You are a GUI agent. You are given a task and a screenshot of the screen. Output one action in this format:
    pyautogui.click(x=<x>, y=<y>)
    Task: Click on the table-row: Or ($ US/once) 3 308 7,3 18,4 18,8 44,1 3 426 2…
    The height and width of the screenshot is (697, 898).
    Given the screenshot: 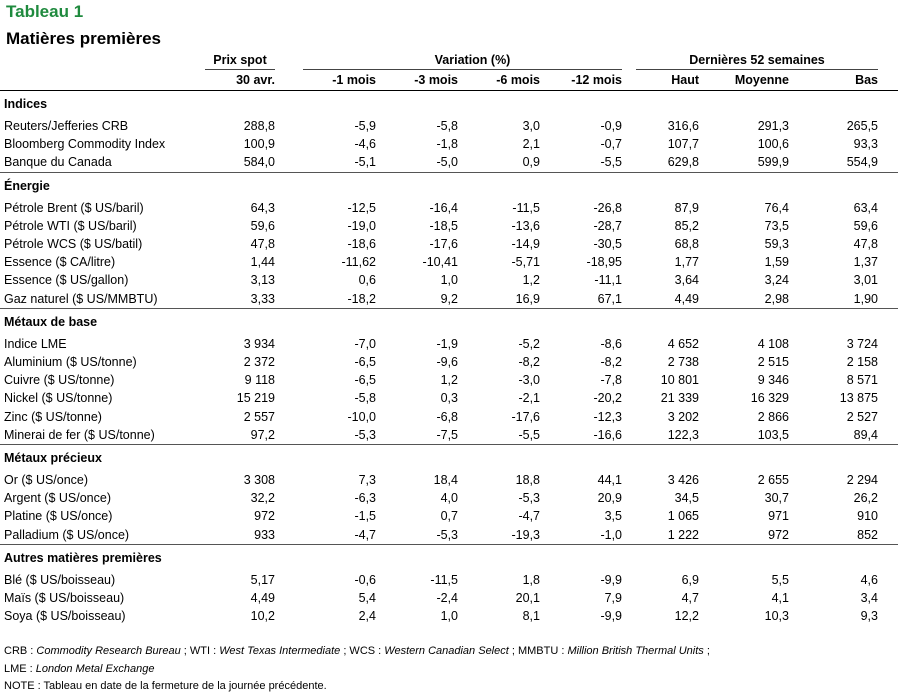 What is the action you would take?
    pyautogui.click(x=449, y=480)
    